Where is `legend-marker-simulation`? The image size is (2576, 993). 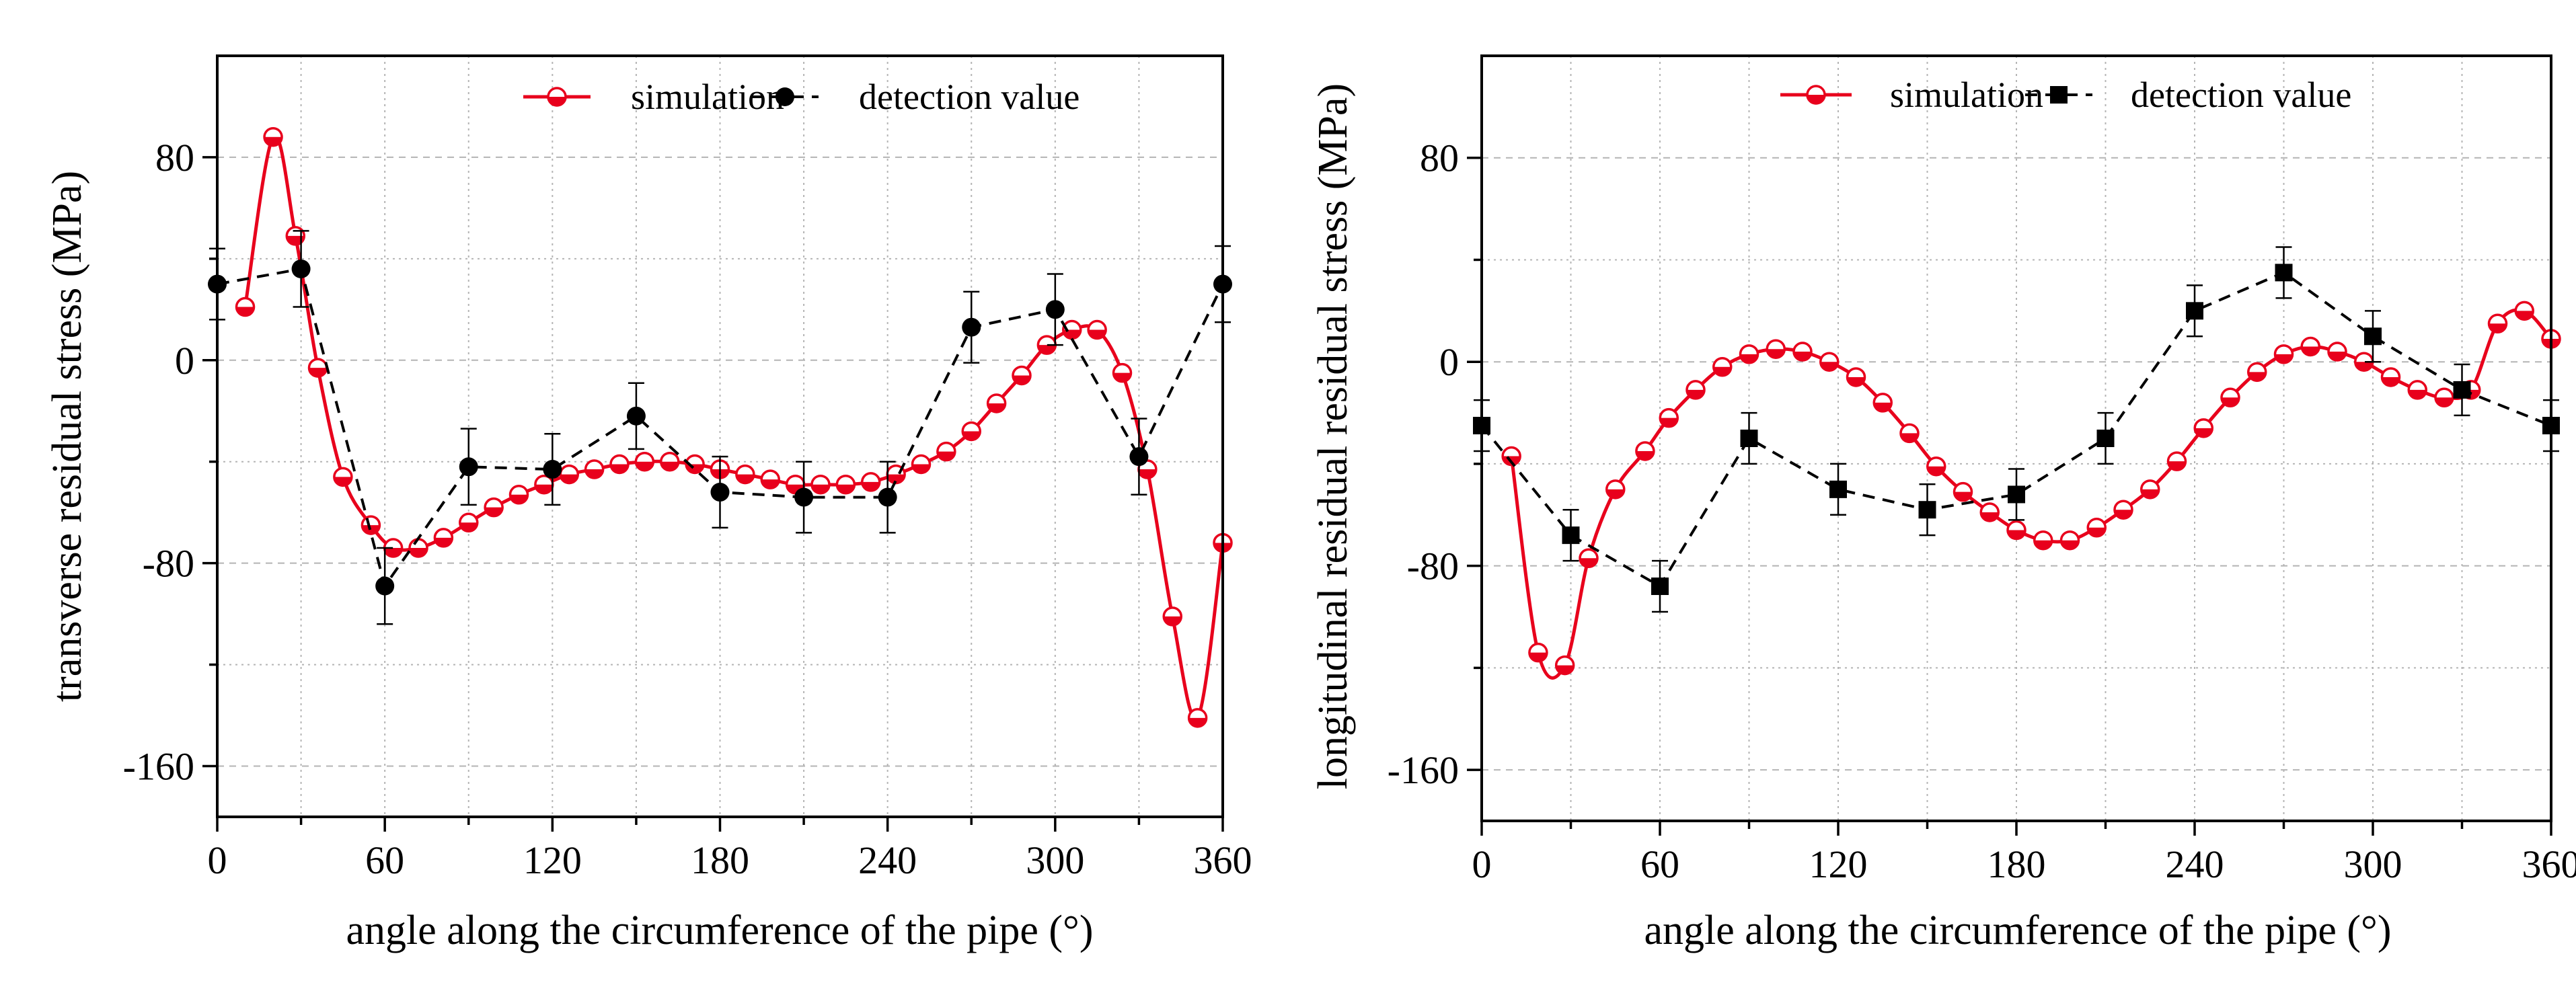
legend-marker-simulation is located at coordinates (1816, 95).